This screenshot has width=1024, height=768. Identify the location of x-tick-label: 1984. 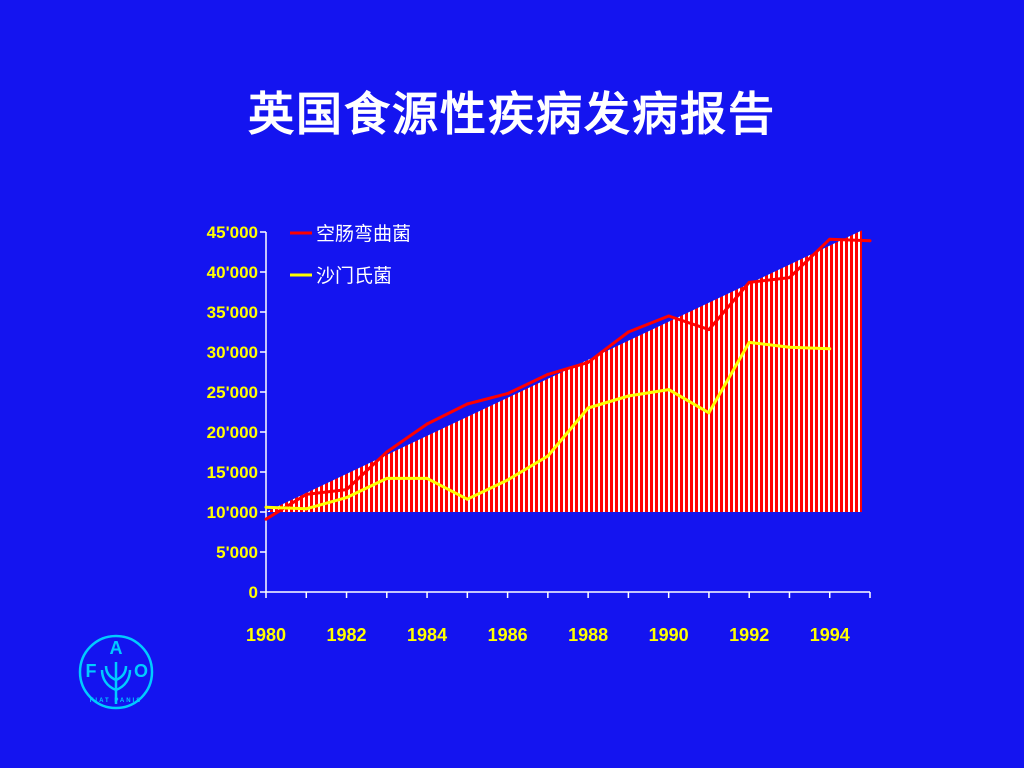
(427, 635).